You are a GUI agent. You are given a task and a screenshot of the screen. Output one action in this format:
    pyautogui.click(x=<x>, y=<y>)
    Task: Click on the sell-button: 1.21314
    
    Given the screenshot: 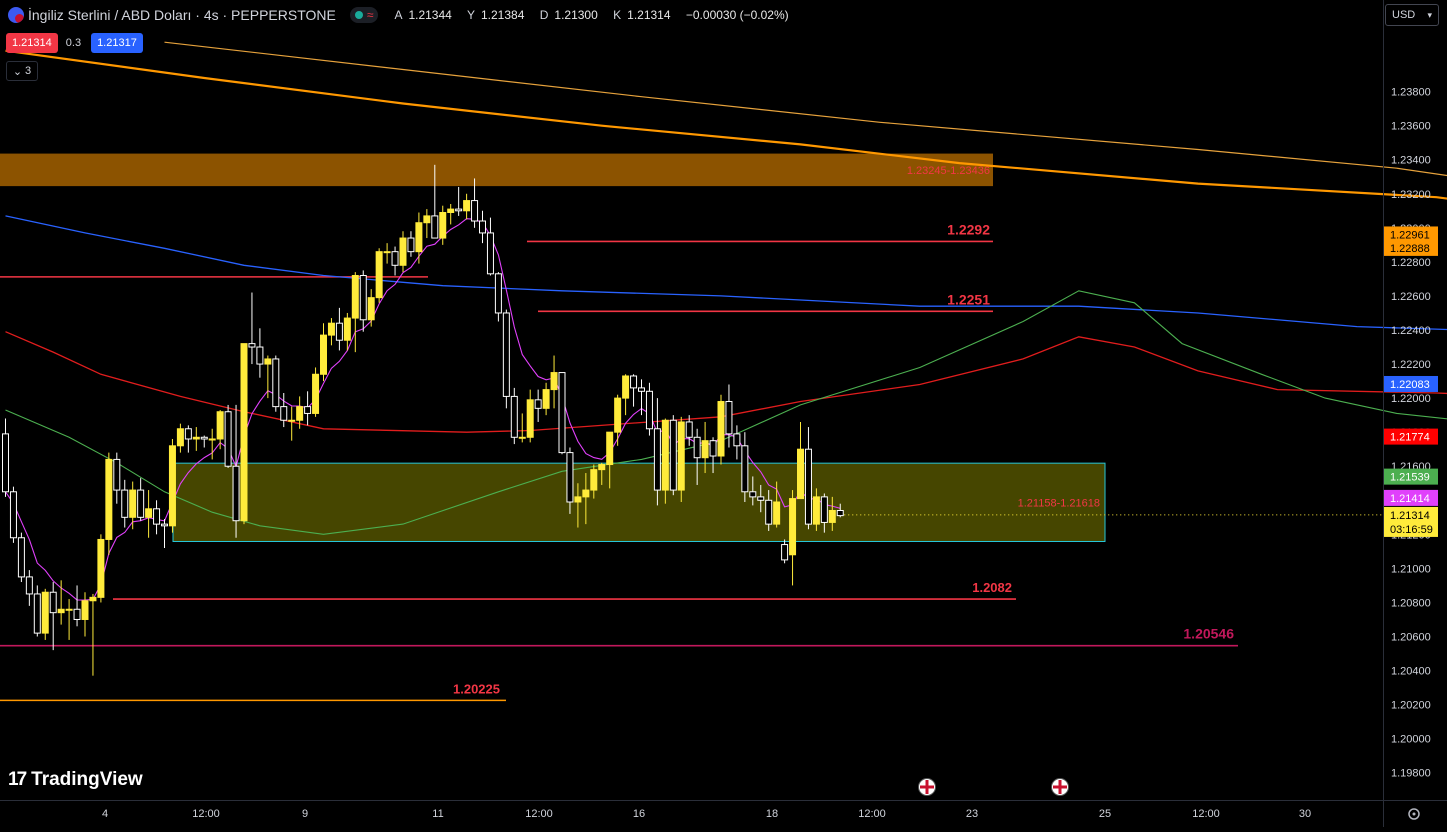 What is the action you would take?
    pyautogui.click(x=32, y=43)
    